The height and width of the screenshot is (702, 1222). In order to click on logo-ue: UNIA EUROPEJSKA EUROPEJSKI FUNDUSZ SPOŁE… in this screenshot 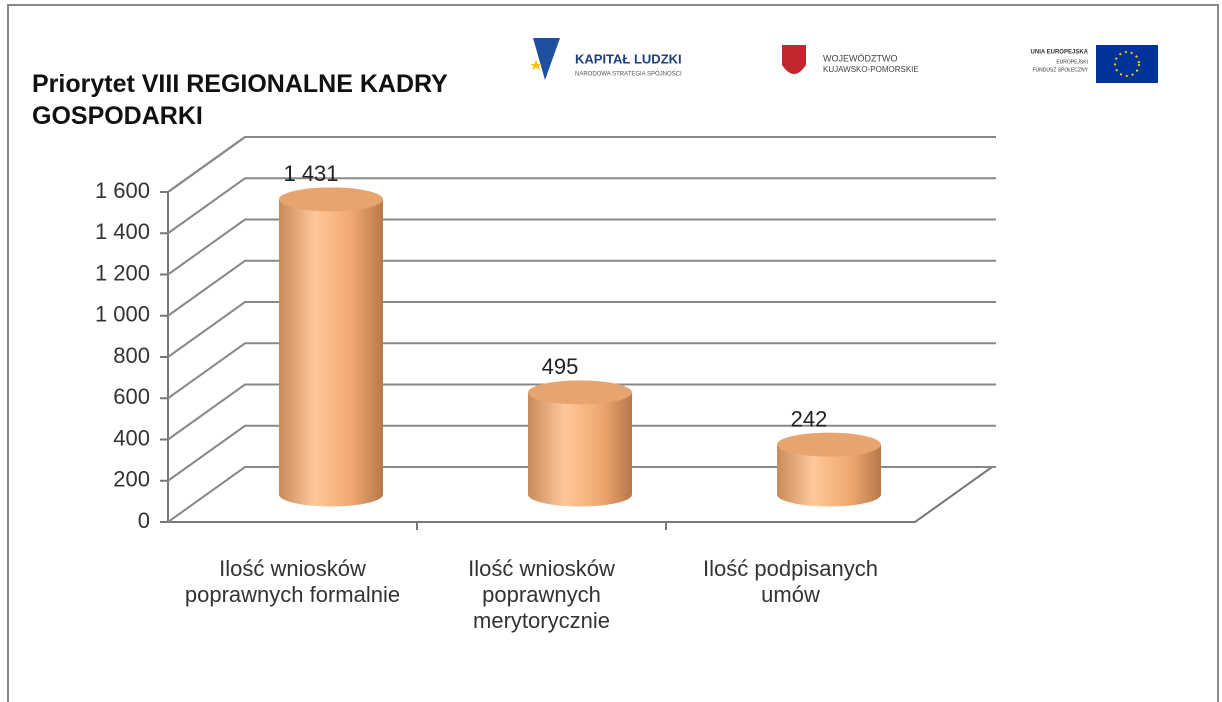, I will do `click(1094, 64)`.